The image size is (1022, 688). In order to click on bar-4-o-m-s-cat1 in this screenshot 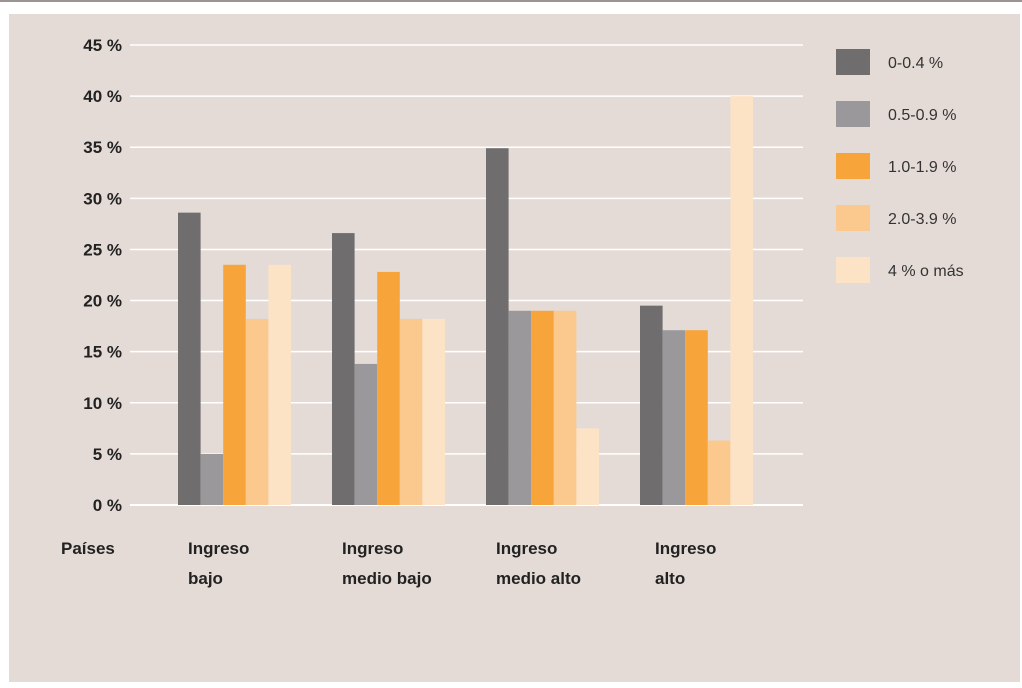, I will do `click(433, 411)`.